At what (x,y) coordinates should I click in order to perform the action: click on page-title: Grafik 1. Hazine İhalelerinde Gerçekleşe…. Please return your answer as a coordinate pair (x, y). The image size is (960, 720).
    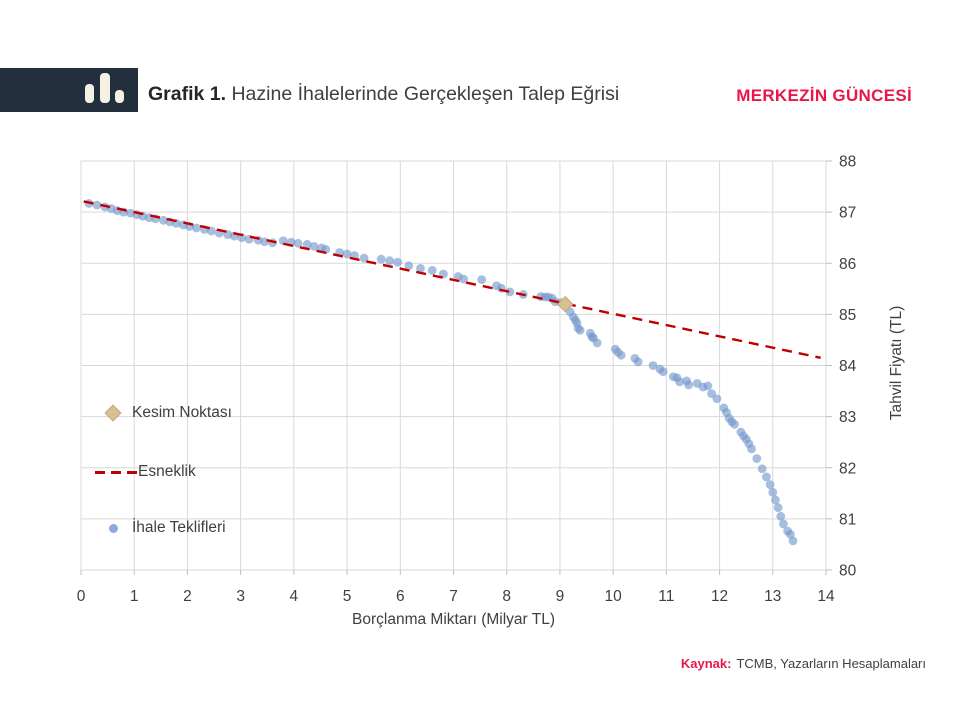
    Looking at the image, I should click on (383, 94).